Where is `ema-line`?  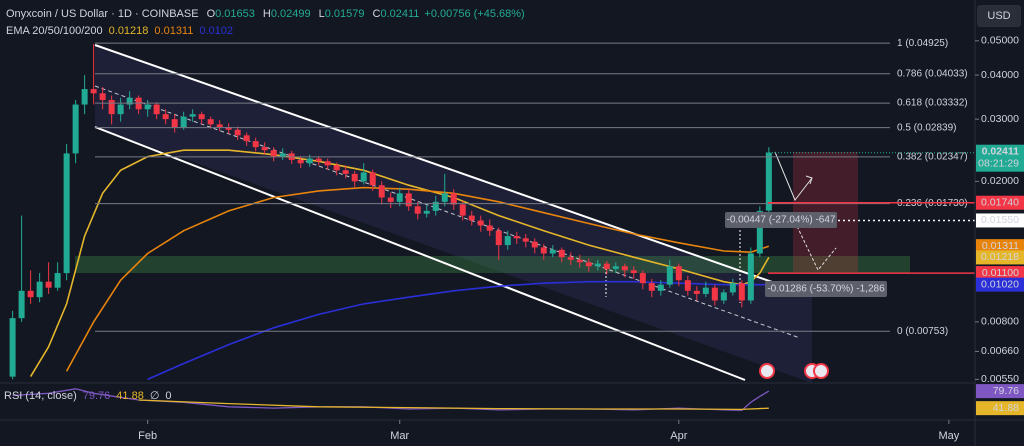
ema-line is located at coordinates (458, 330).